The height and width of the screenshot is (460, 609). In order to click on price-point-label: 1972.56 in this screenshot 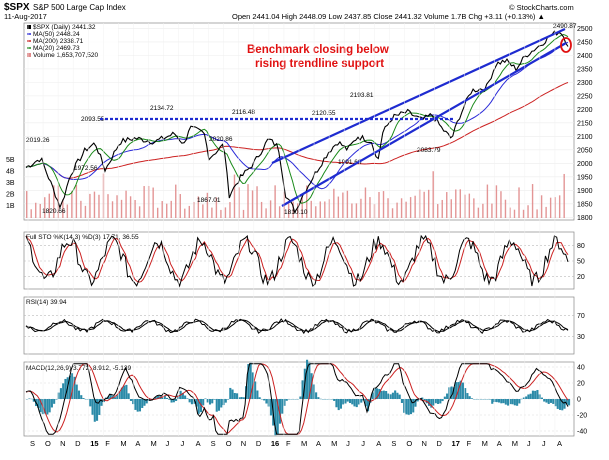, I will do `click(86, 168)`.